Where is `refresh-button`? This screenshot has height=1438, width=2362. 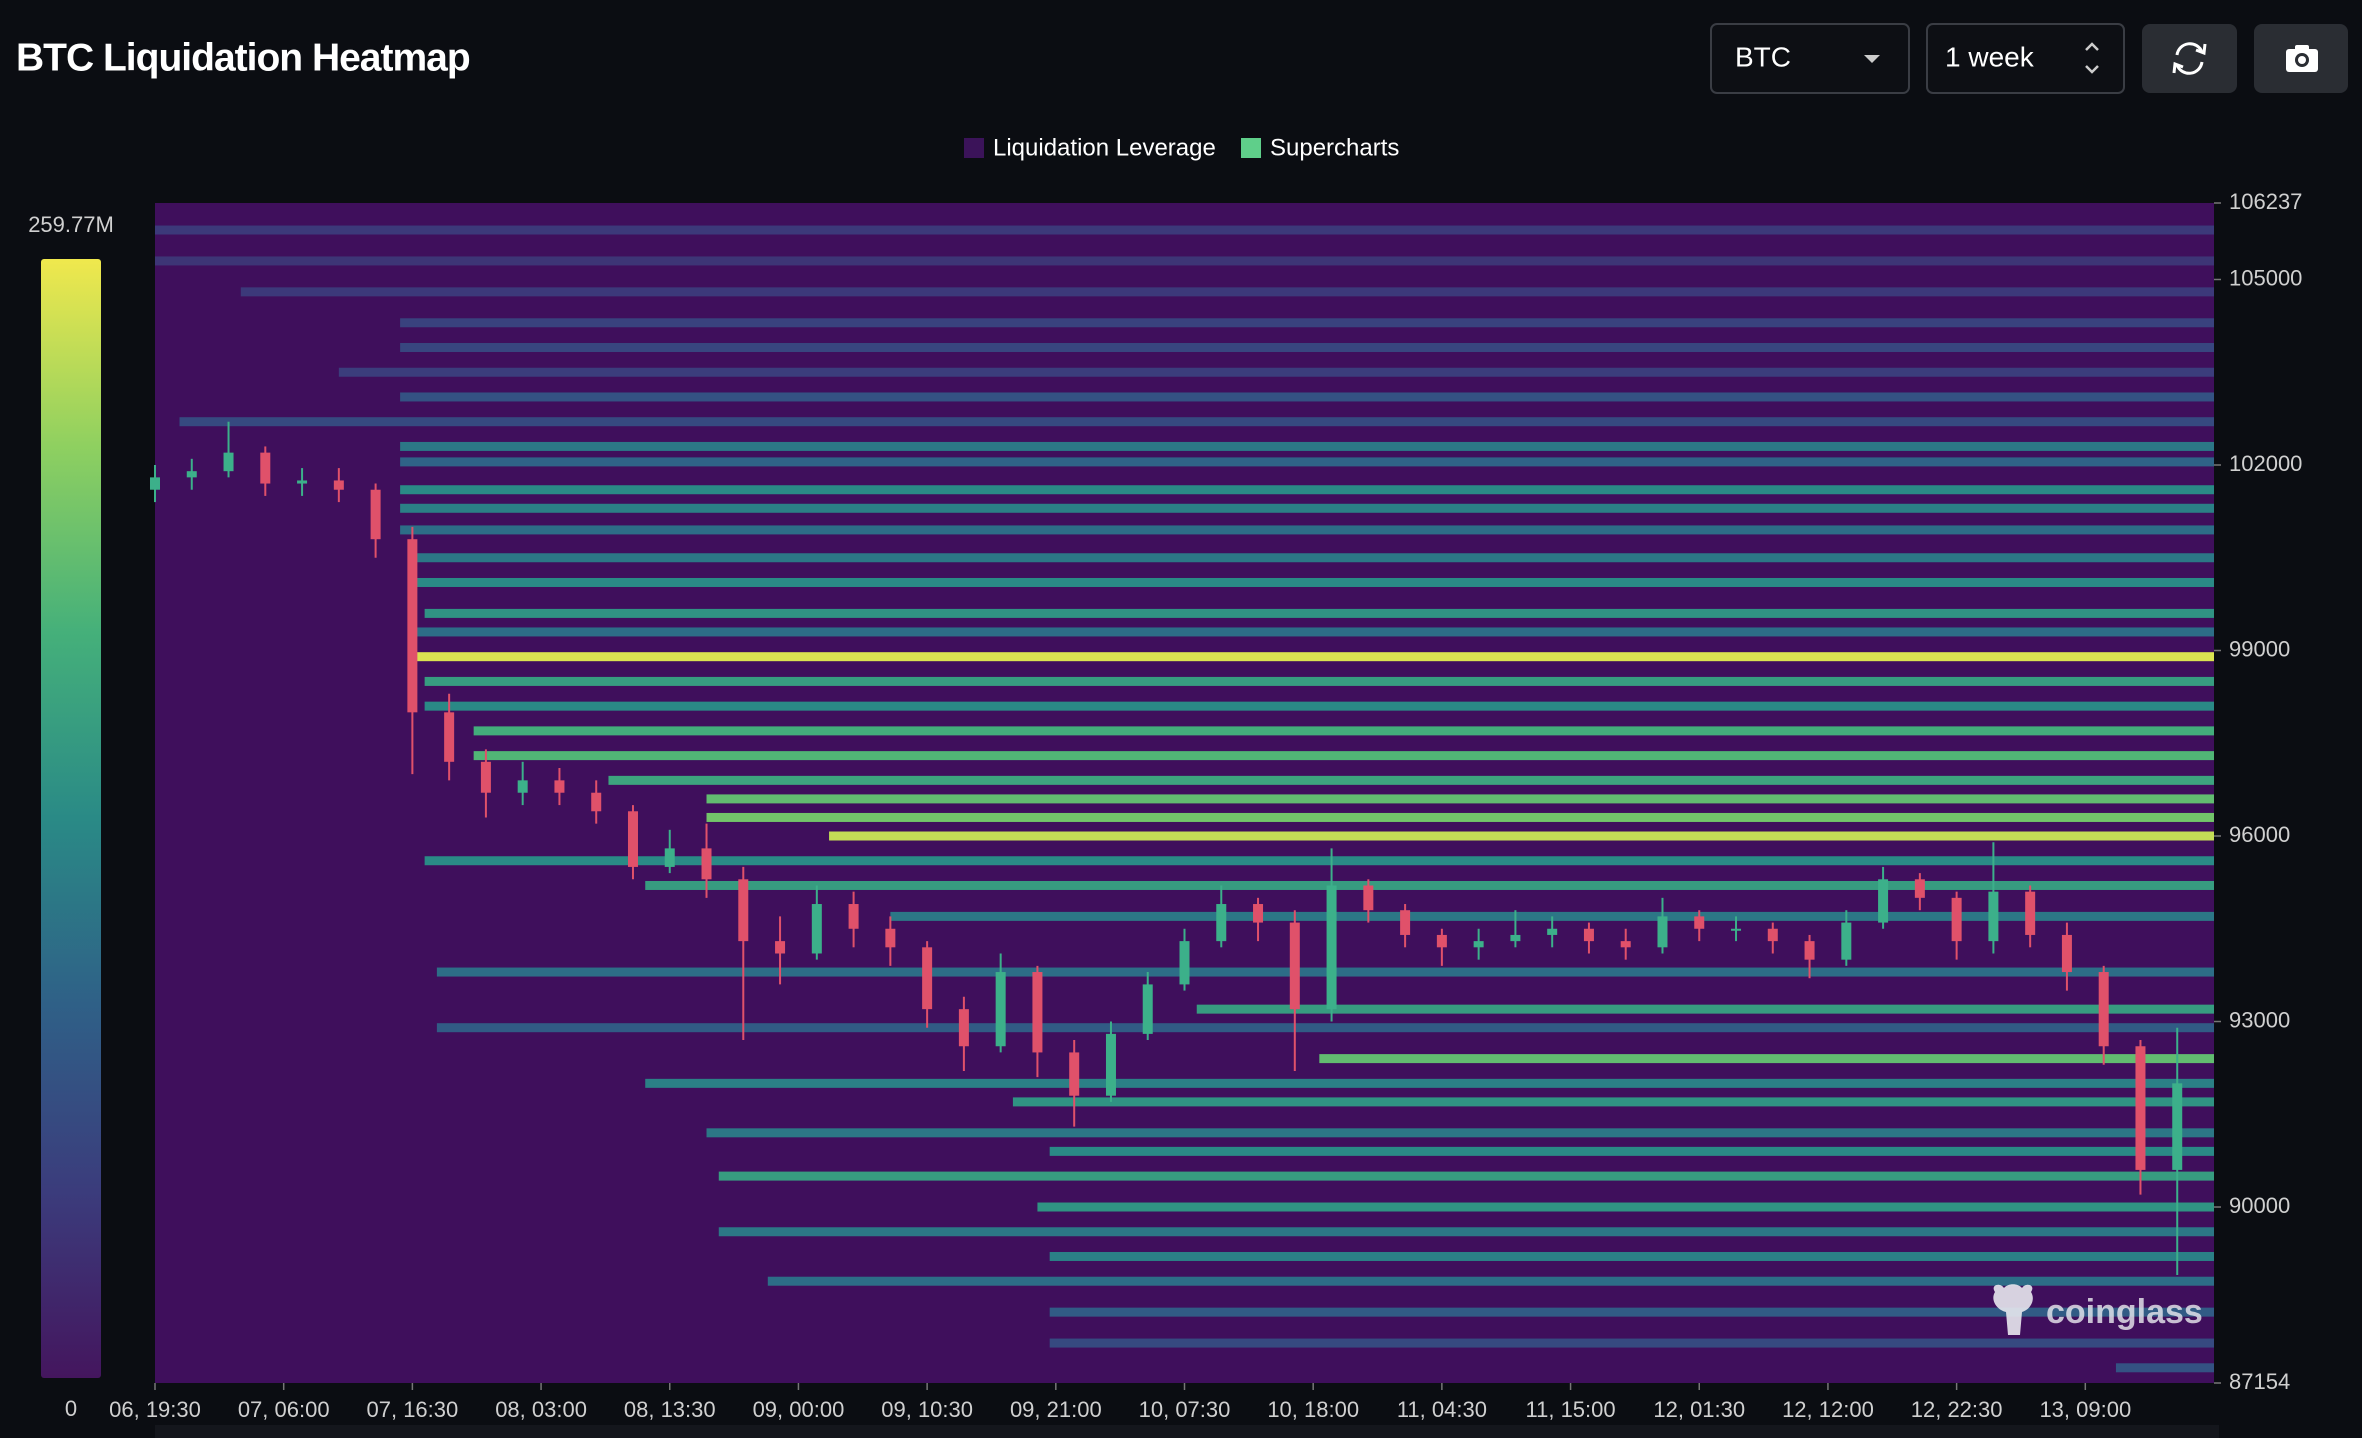 refresh-button is located at coordinates (2189, 58).